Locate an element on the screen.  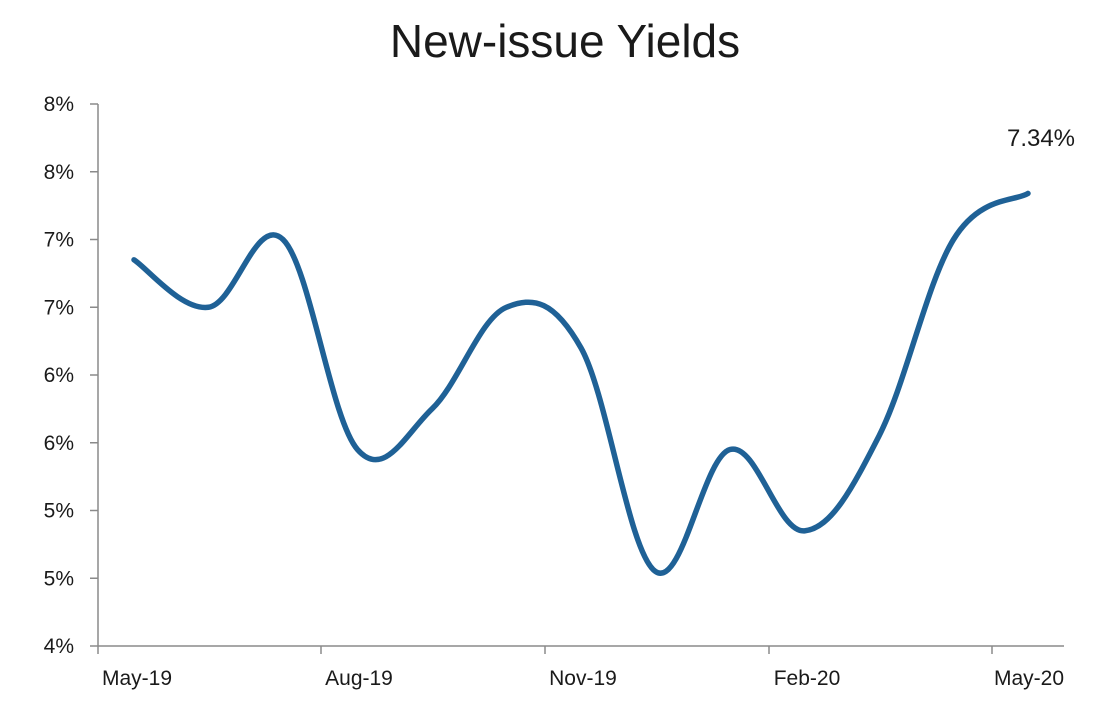
x-tick-label: Aug-19 is located at coordinates (359, 678).